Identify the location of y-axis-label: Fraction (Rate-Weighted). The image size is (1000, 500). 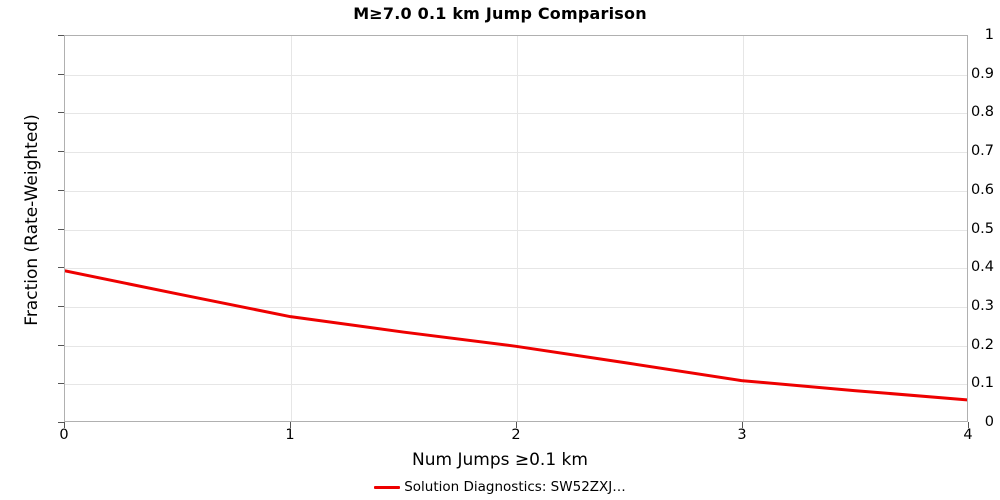
(32, 220).